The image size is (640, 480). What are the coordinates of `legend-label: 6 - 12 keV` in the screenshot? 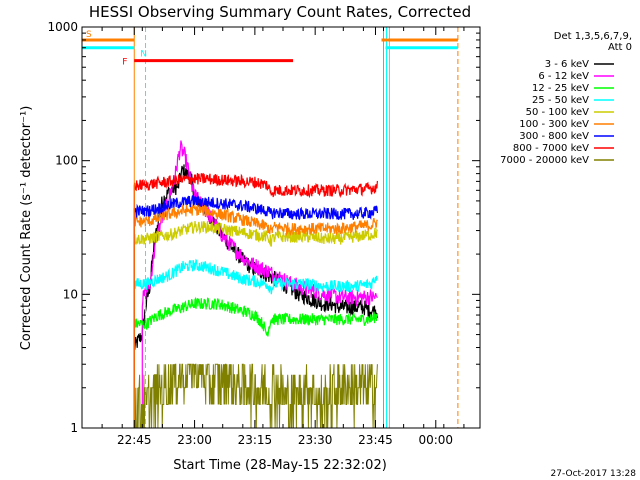 It's located at (563, 76).